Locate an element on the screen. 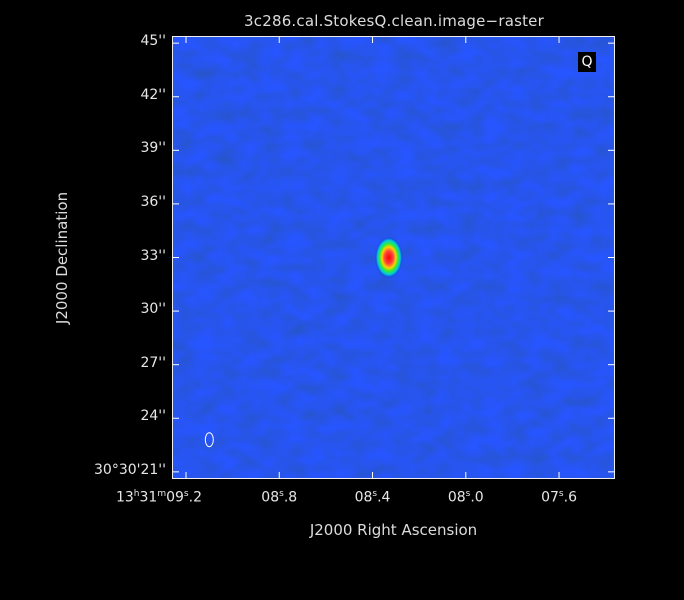 This screenshot has height=600, width=684. y-tick-label: 30'' is located at coordinates (153, 309).